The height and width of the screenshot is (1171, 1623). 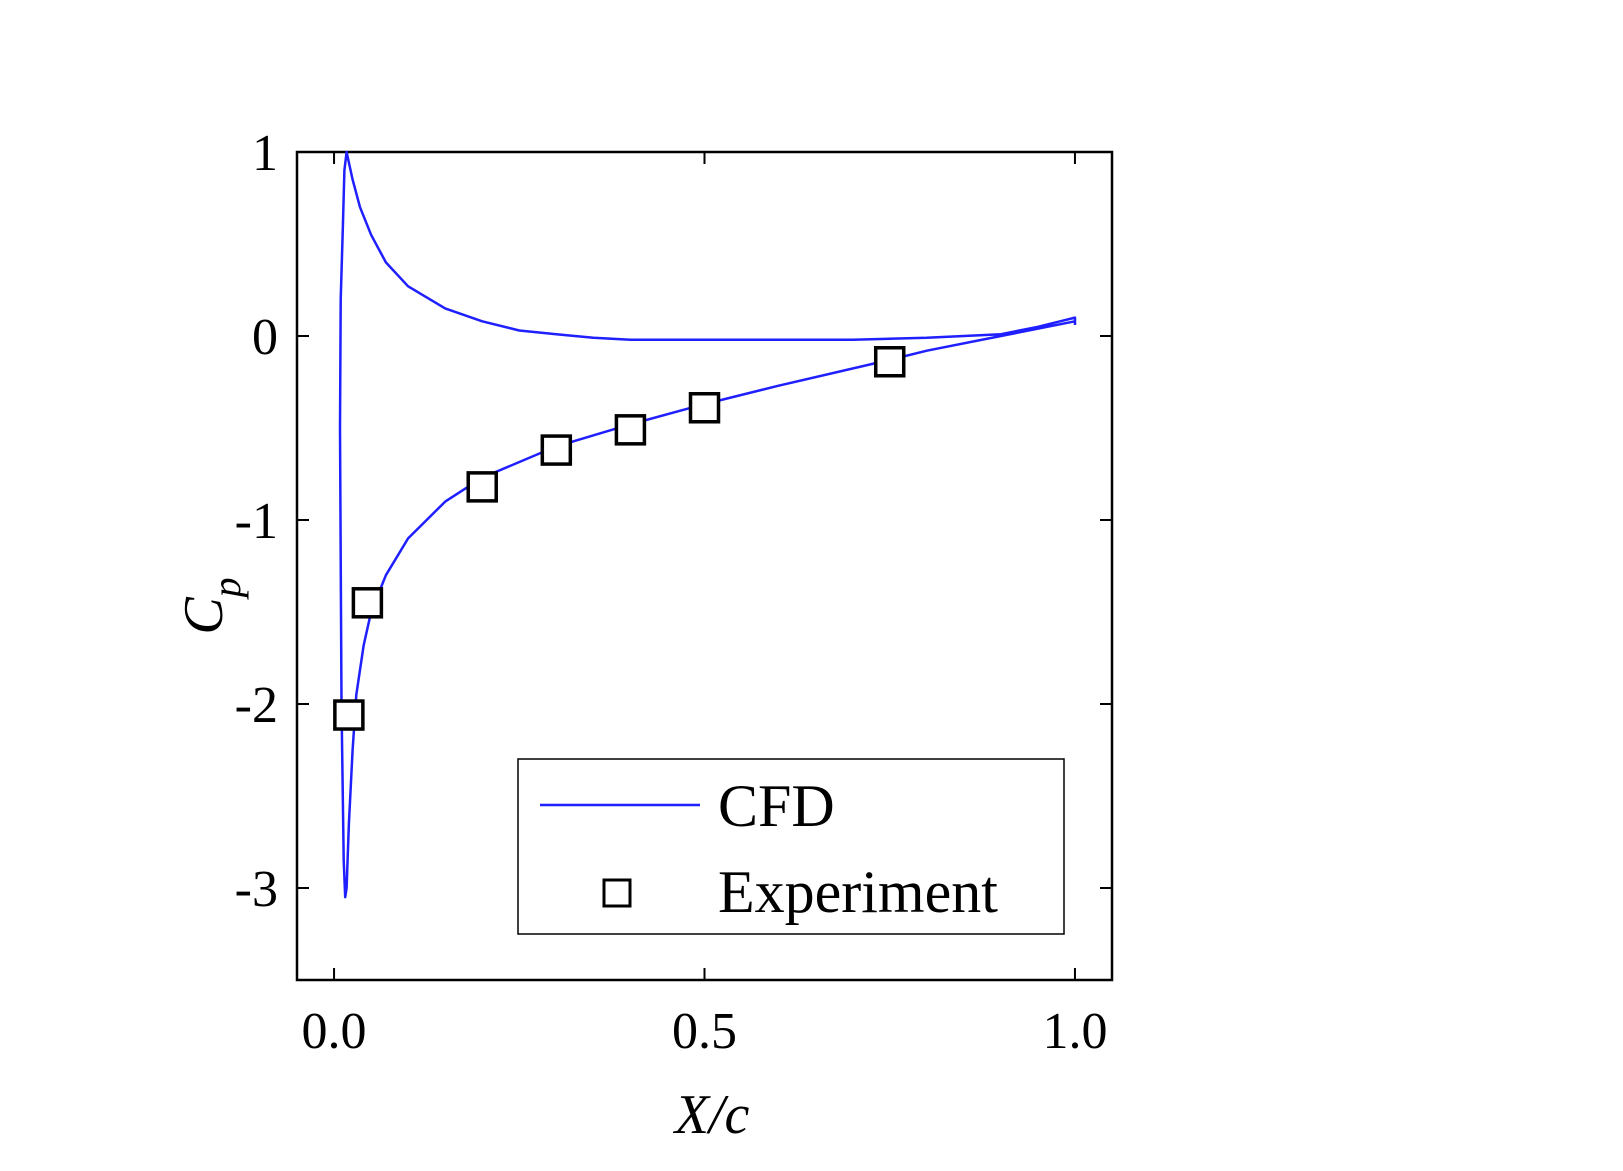 What do you see at coordinates (256, 705) in the screenshot?
I see `y-tick-label: -2` at bounding box center [256, 705].